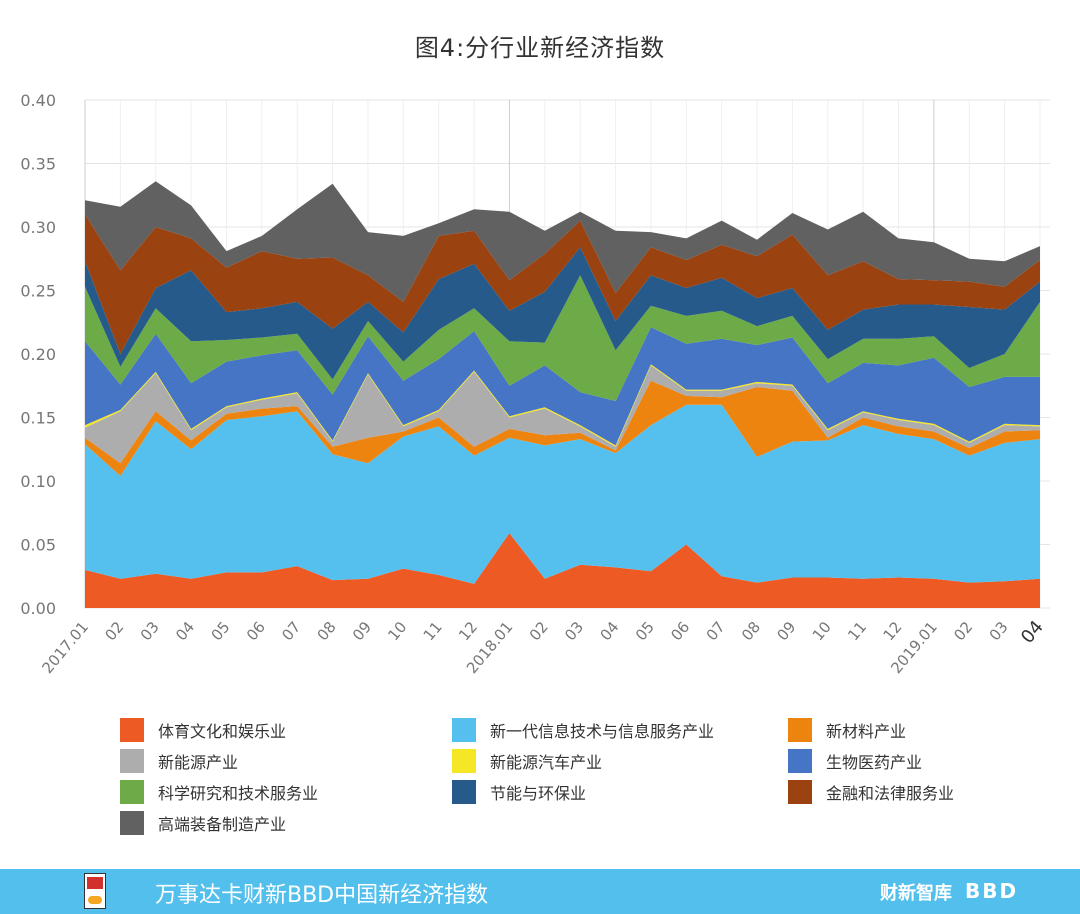  I want to click on footer-title: 万事达卡财新BBD中国新经济指数, so click(322, 895).